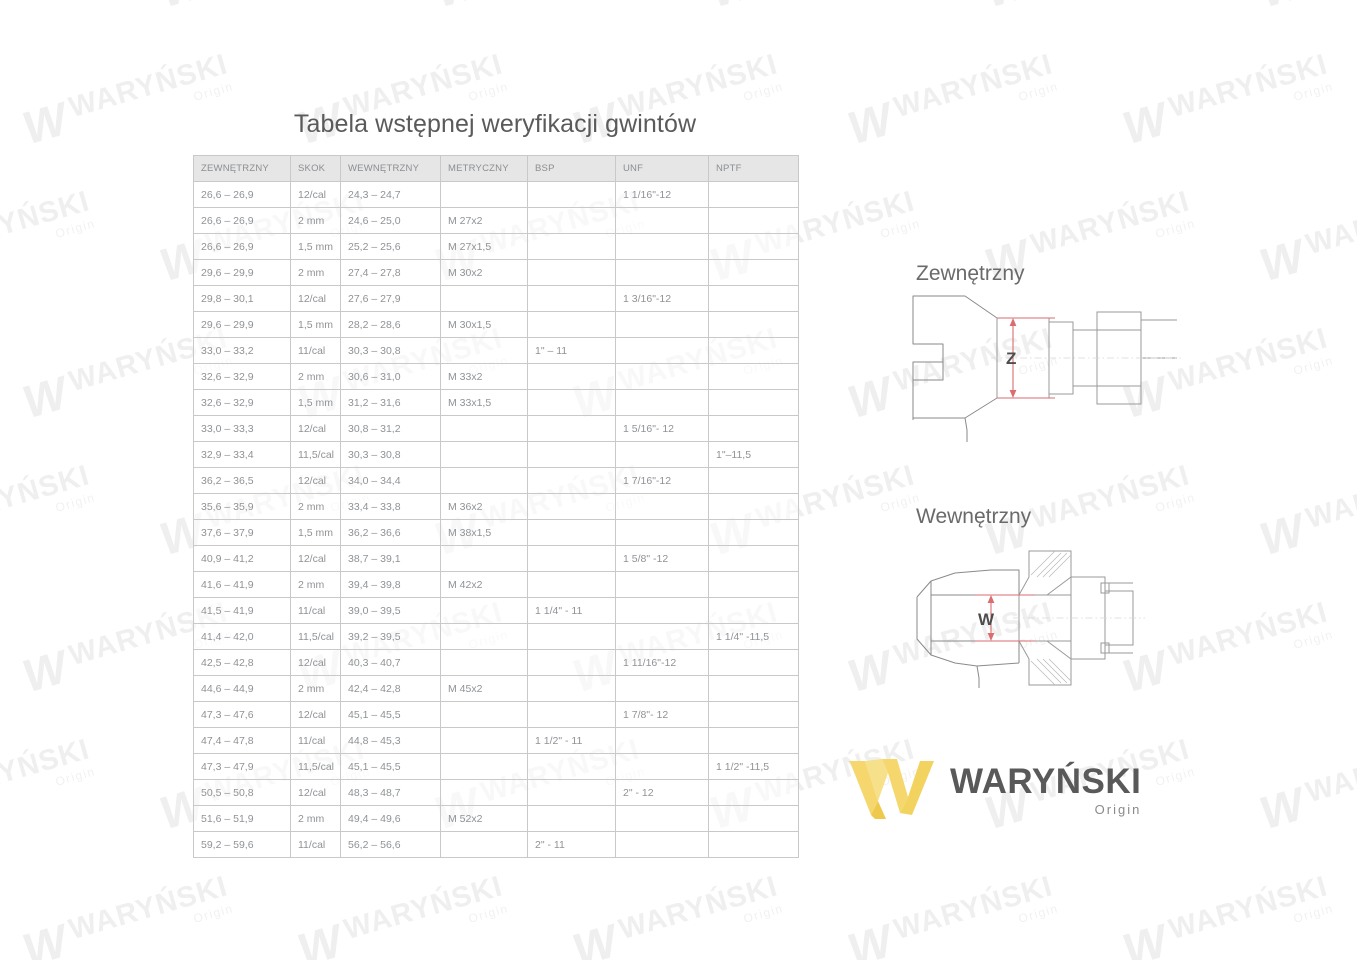  What do you see at coordinates (242, 610) in the screenshot?
I see `table-cell: 41,5 – 41,9` at bounding box center [242, 610].